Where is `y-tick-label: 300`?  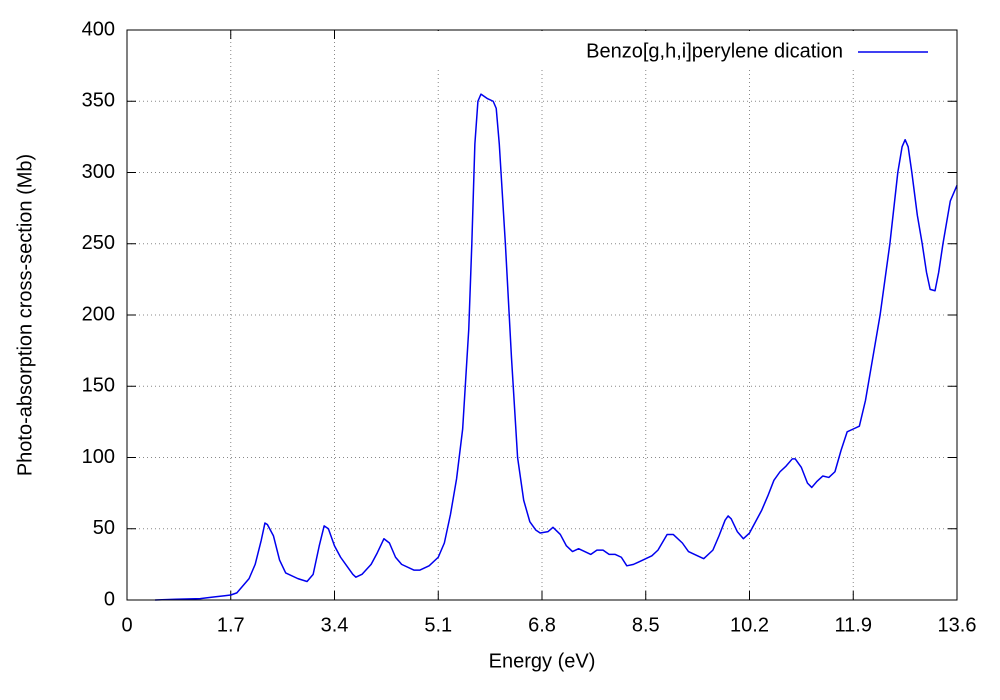 y-tick-label: 300 is located at coordinates (98, 172).